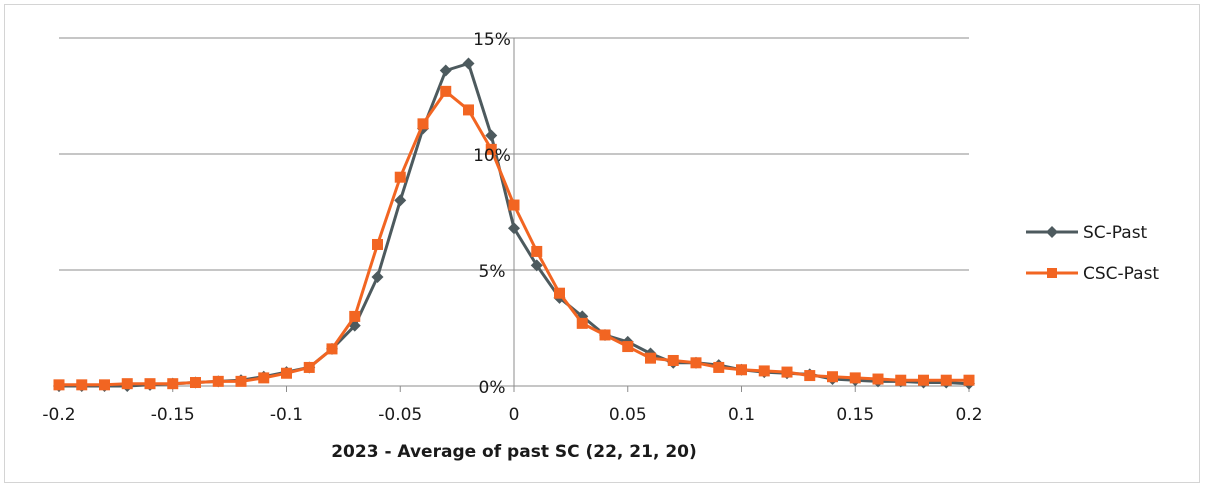 The width and height of the screenshot is (1205, 488). What do you see at coordinates (286, 415) in the screenshot?
I see `x-tick-label-2: -0.1` at bounding box center [286, 415].